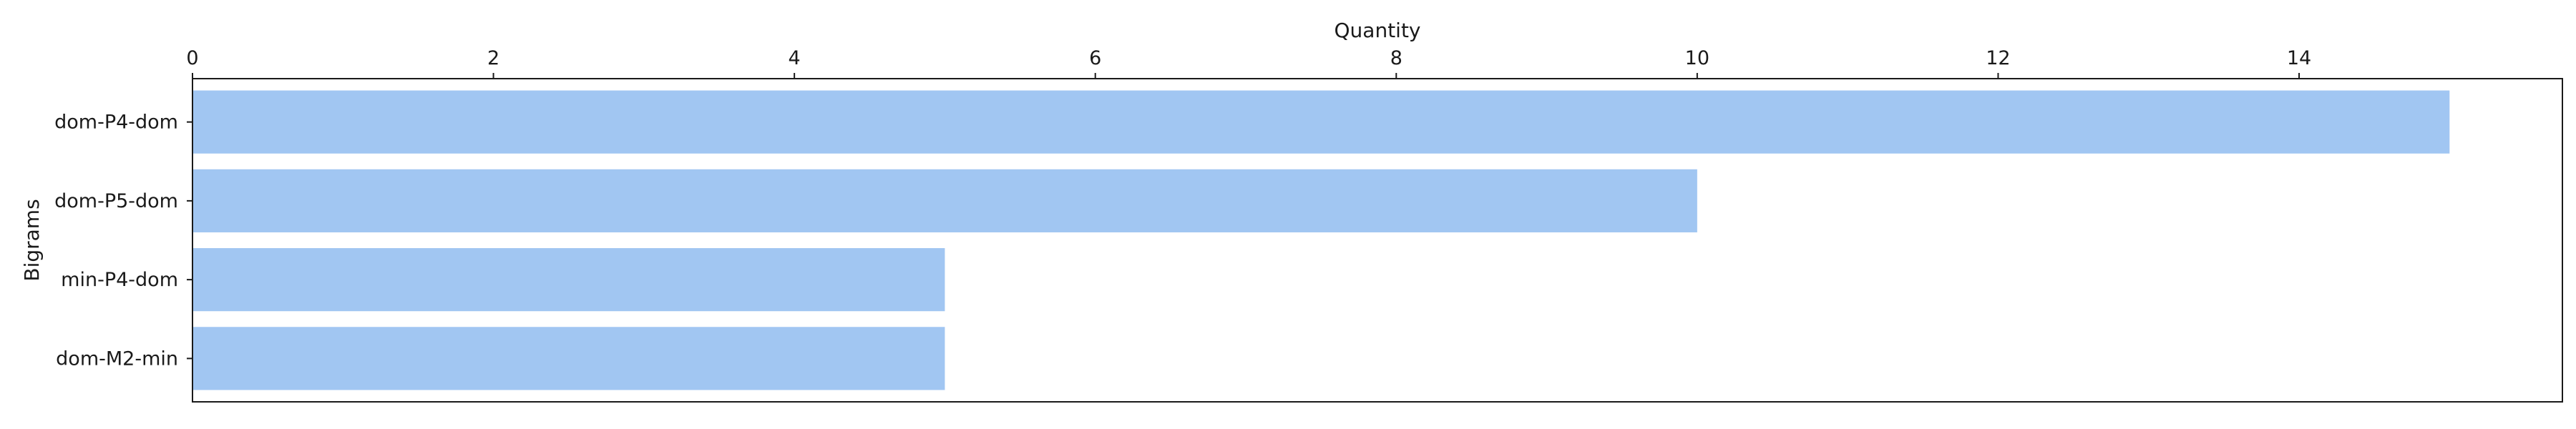 This screenshot has width=2576, height=429. What do you see at coordinates (123, 241) in the screenshot?
I see `y-categories-group: dom-P4-dom dom-P5-dom min-P4-dom dom-M2-min` at bounding box center [123, 241].